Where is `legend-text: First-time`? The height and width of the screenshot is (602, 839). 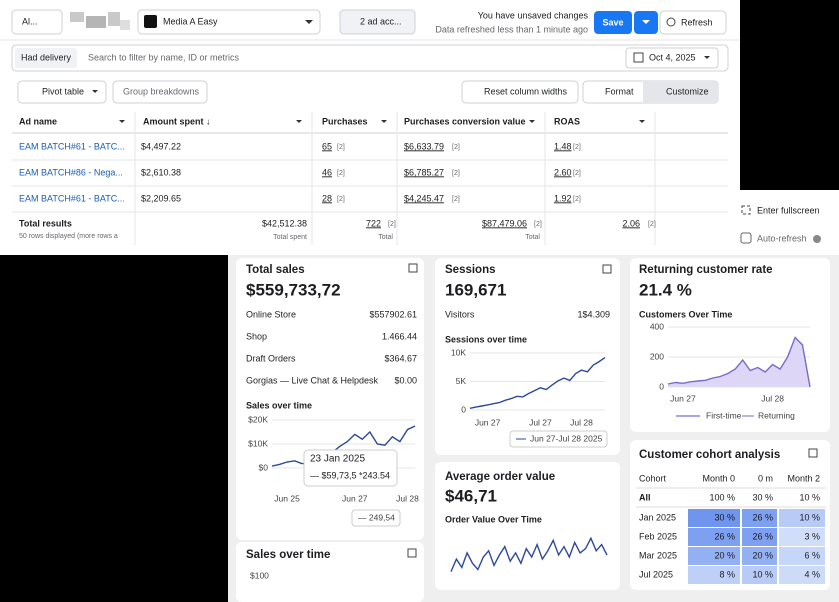 legend-text: First-time is located at coordinates (724, 415).